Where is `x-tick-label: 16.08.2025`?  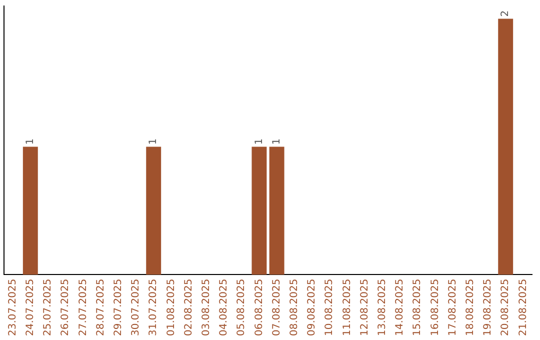
x-tick-label: 16.08.2025 is located at coordinates (435, 307).